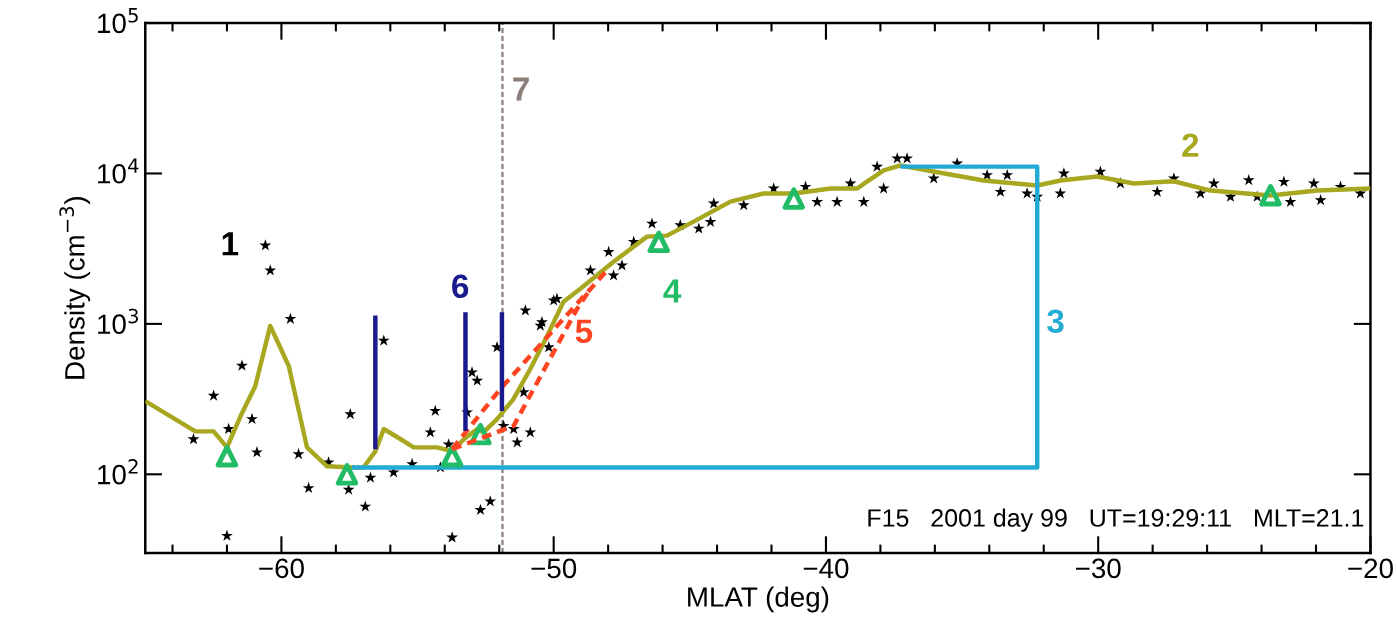 This screenshot has width=1397, height=640. Describe the element at coordinates (1055, 321) in the screenshot. I see `series-label: 3` at that location.